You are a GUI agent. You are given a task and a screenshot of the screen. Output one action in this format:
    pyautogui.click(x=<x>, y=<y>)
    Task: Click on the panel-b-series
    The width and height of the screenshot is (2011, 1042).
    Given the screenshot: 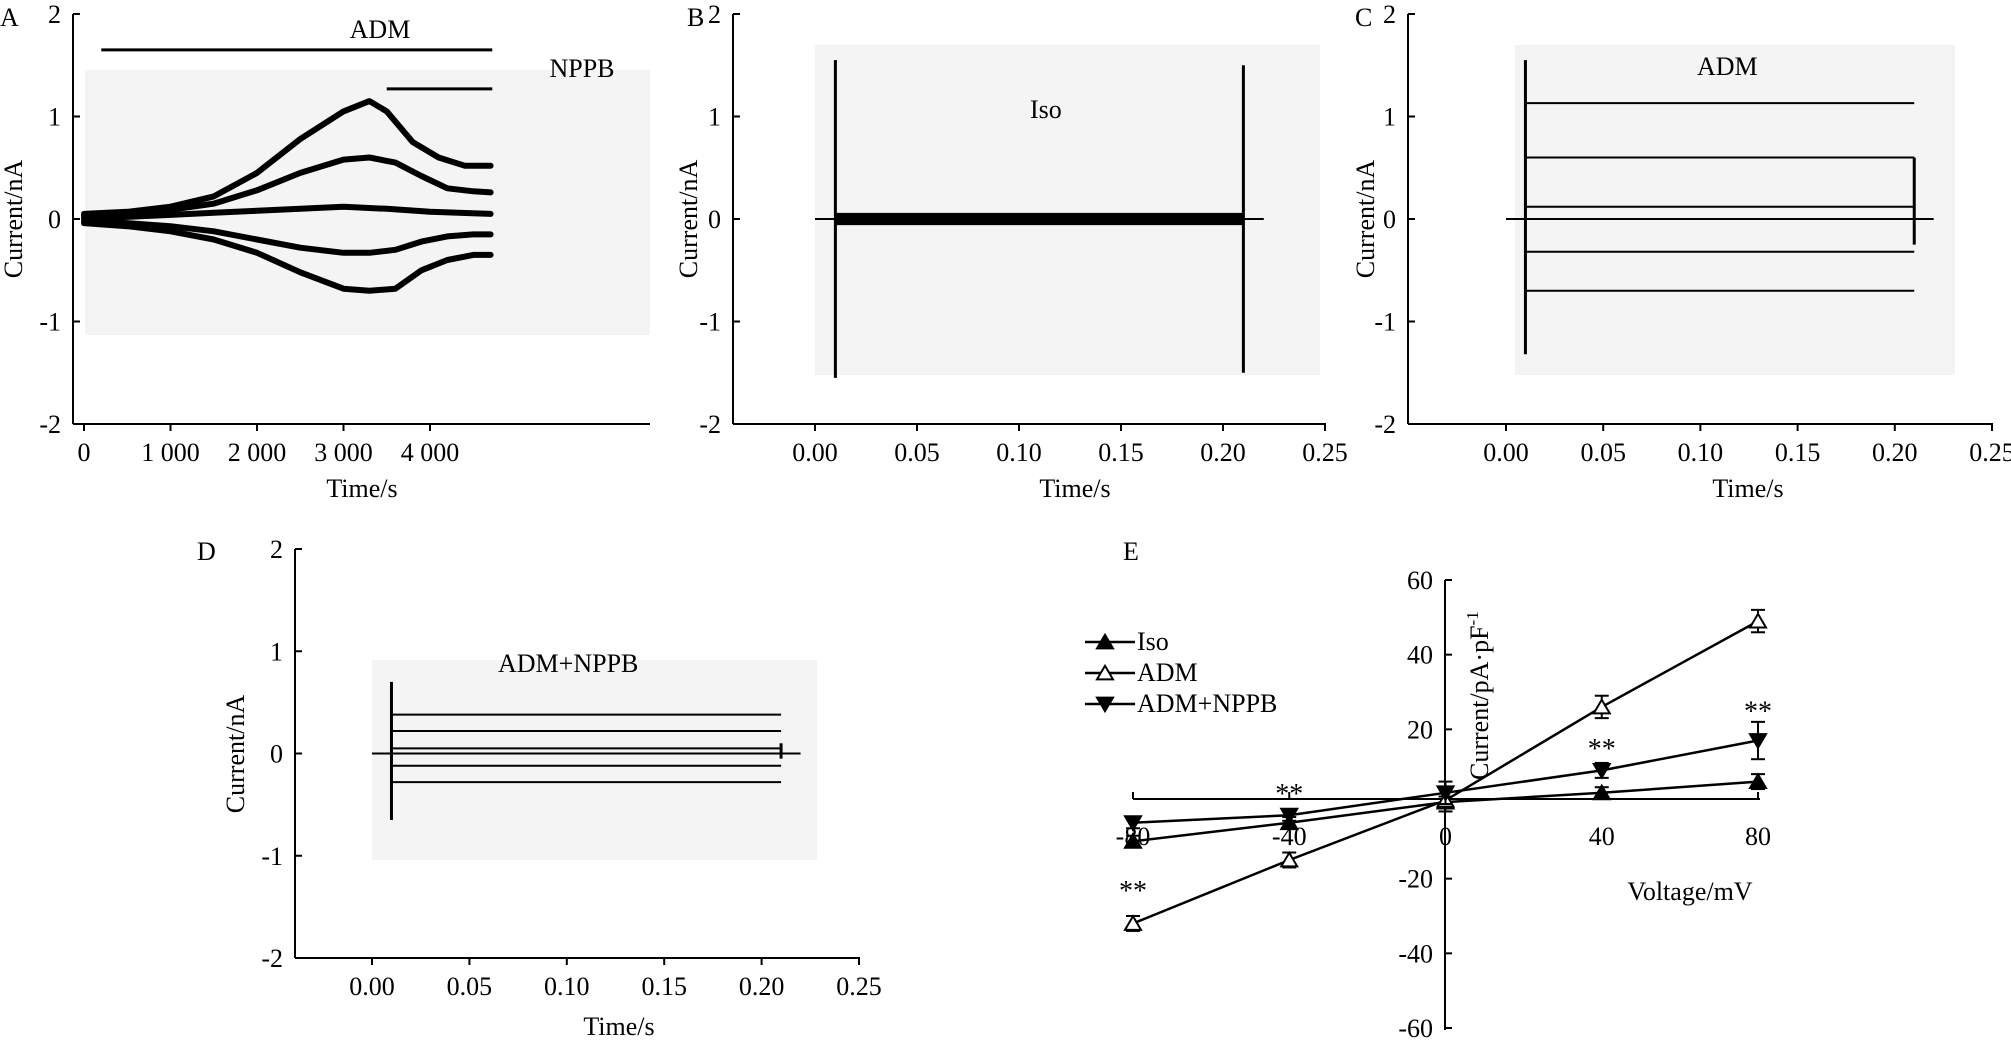 What is the action you would take?
    pyautogui.click(x=1039, y=219)
    